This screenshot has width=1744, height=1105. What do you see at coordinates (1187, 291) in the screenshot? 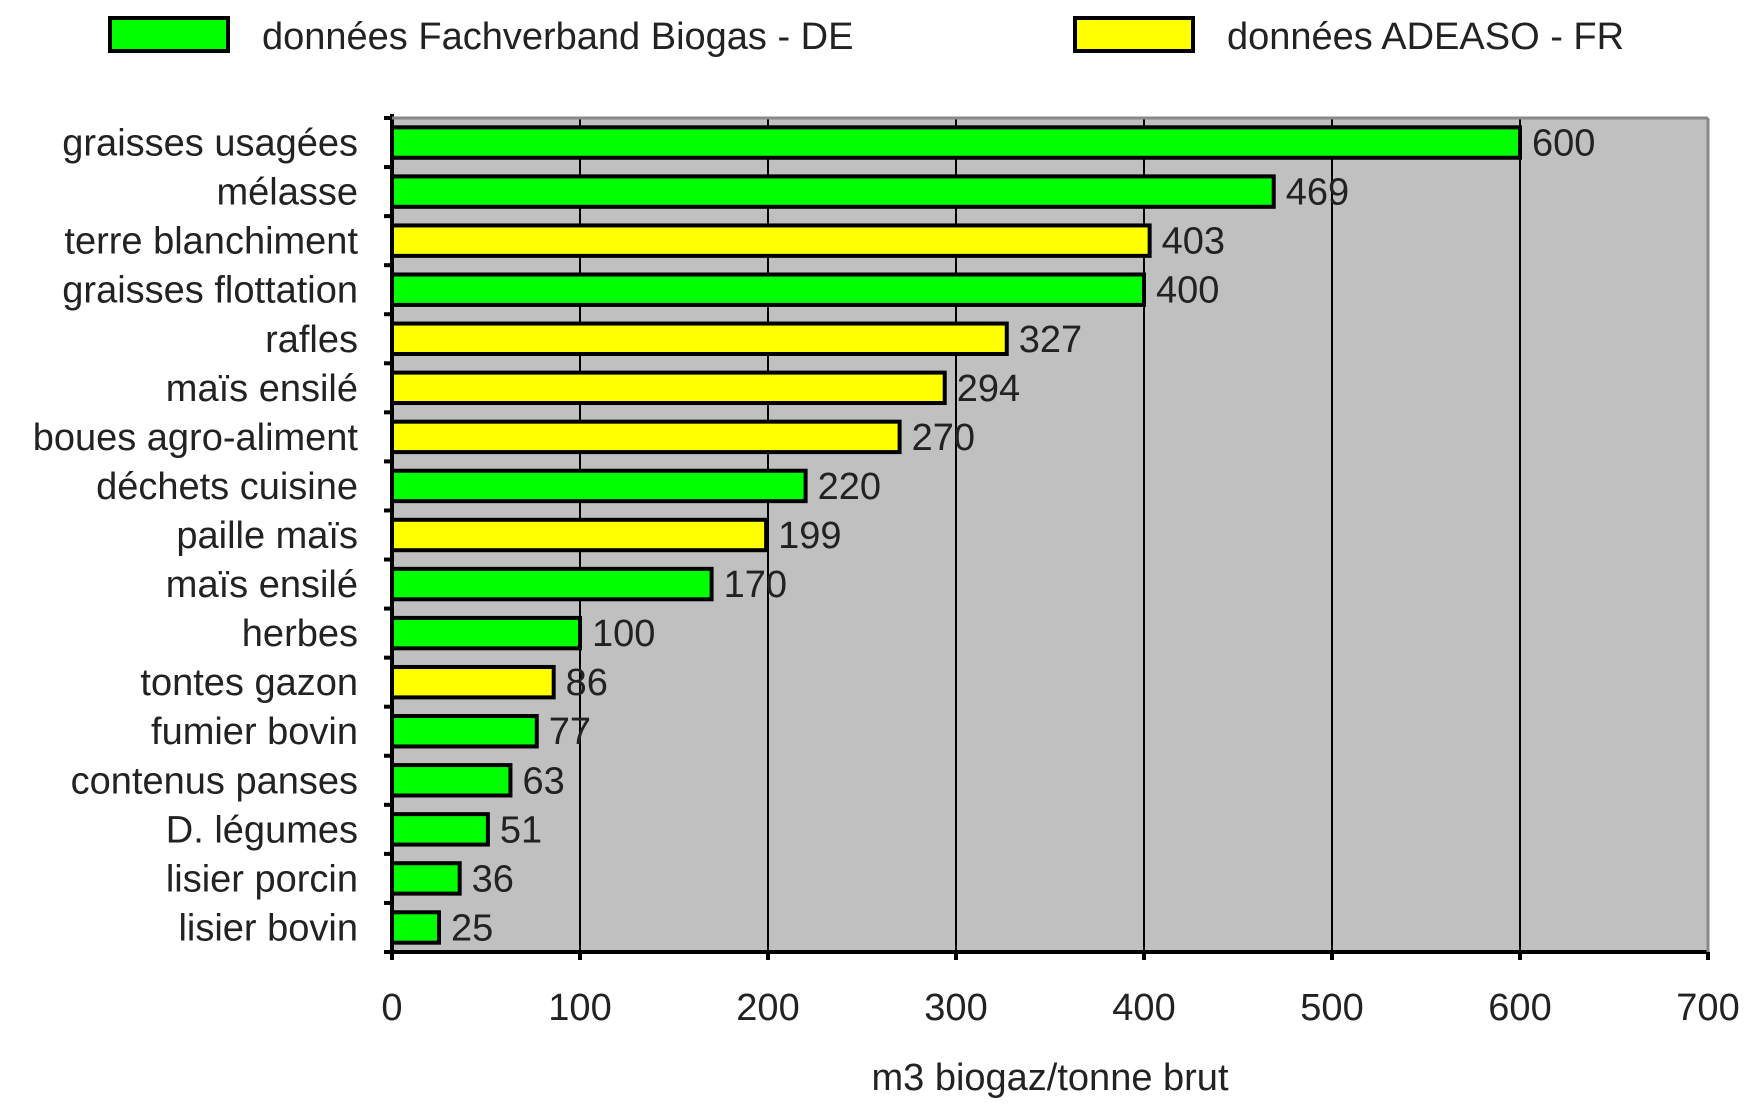
I see `data-label-3: 400` at bounding box center [1187, 291].